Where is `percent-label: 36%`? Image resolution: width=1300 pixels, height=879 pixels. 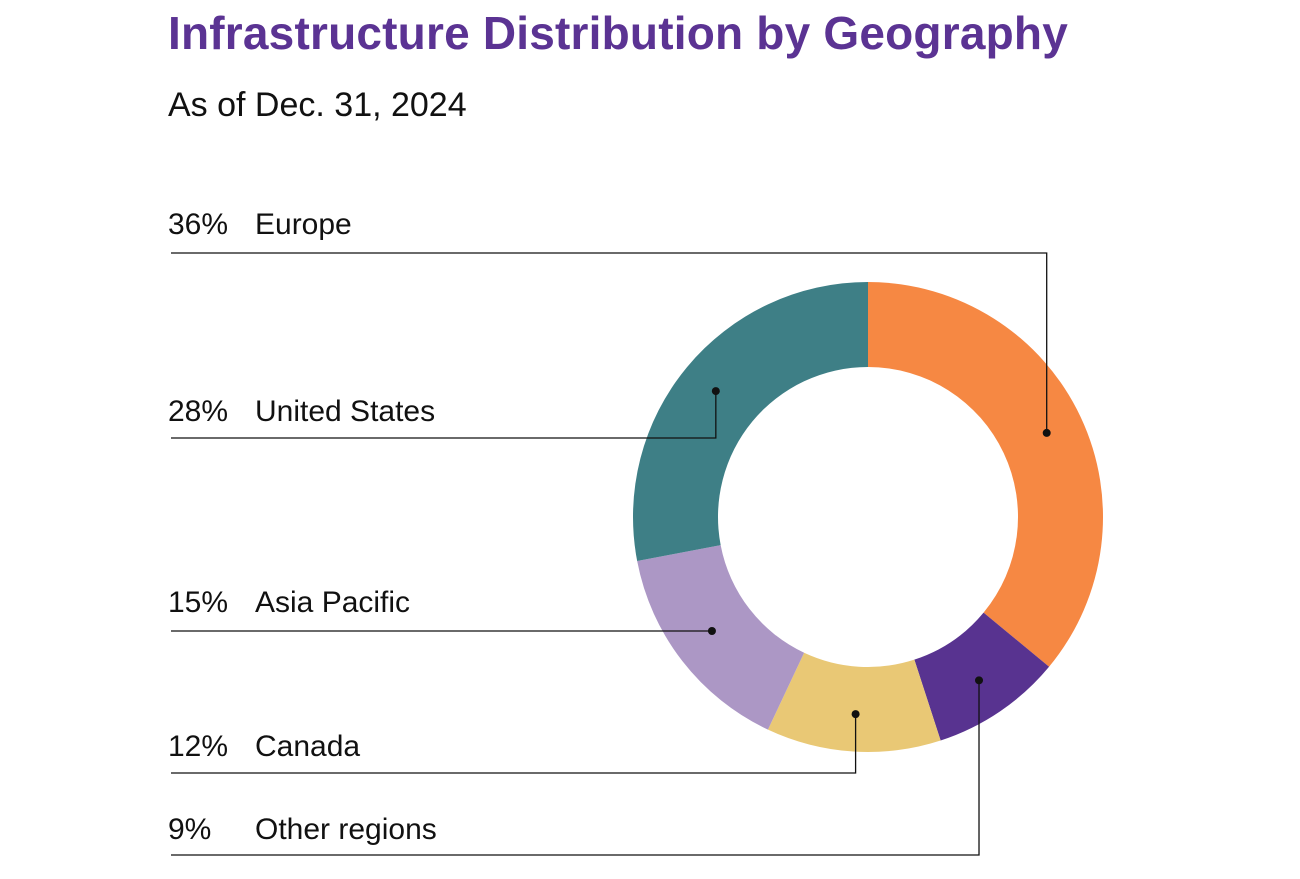
percent-label: 36% is located at coordinates (198, 224).